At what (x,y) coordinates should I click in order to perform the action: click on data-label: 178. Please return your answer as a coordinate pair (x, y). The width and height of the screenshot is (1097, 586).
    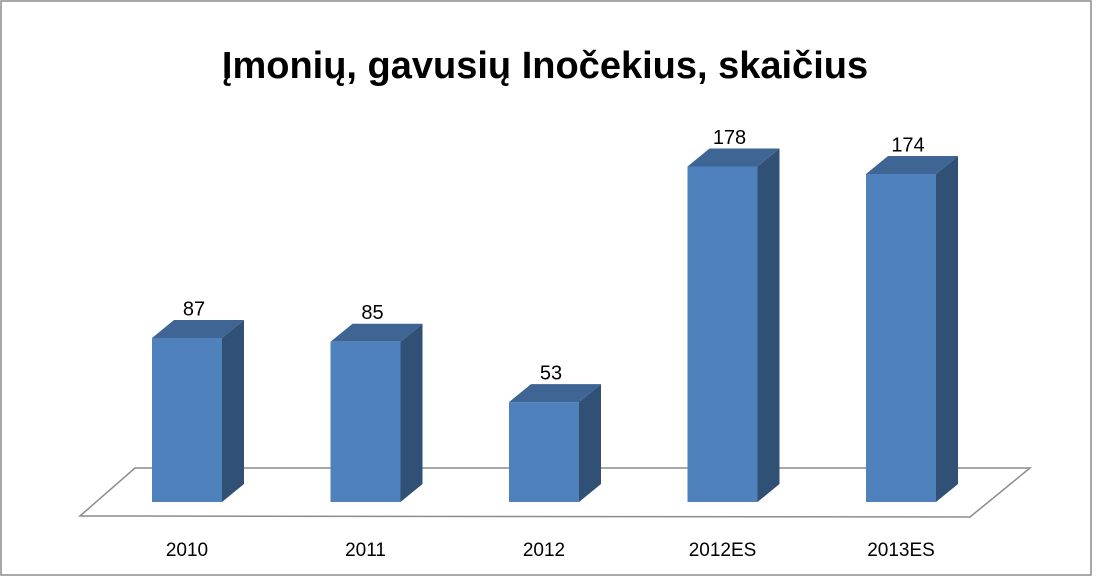
    Looking at the image, I should click on (729, 138).